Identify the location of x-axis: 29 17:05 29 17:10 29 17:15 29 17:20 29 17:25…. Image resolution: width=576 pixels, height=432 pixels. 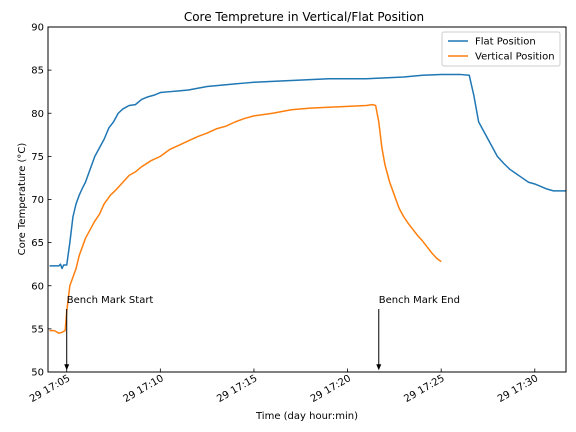
(284, 386).